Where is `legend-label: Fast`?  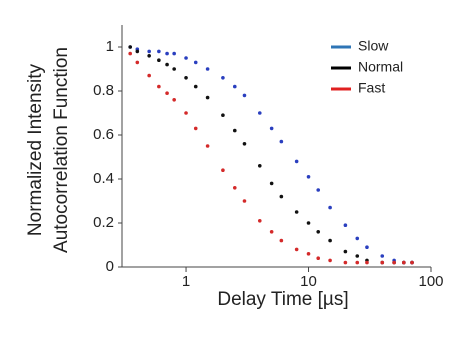
legend-label: Fast is located at coordinates (371, 88).